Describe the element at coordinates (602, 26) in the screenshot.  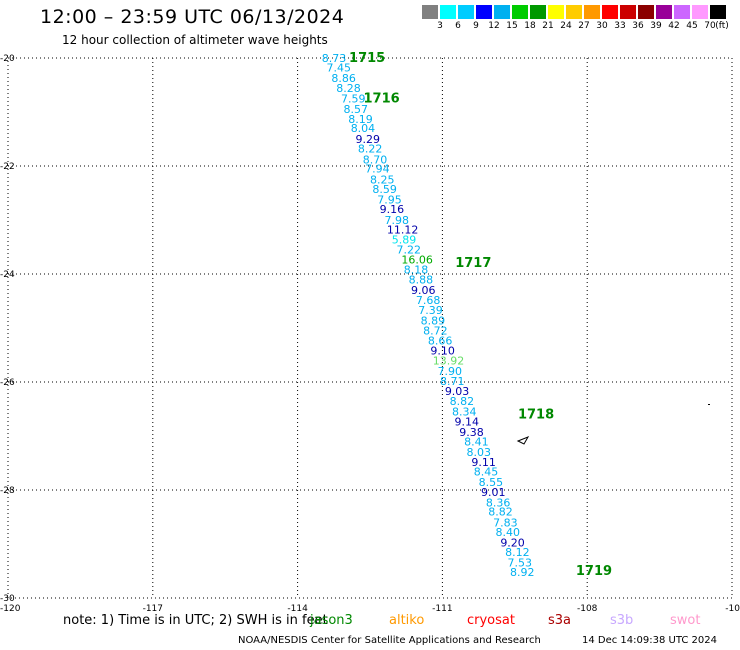
I see `legend-label: 30` at that location.